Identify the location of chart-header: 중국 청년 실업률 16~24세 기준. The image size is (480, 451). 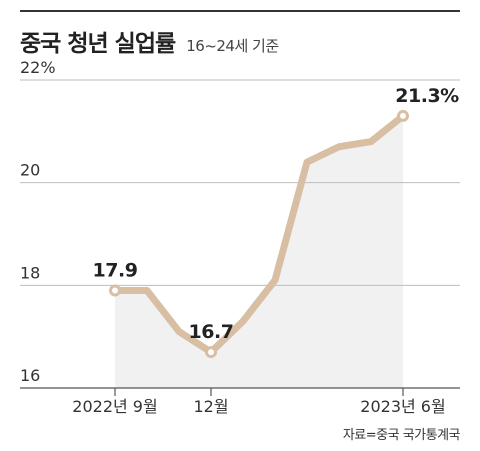
(149, 41).